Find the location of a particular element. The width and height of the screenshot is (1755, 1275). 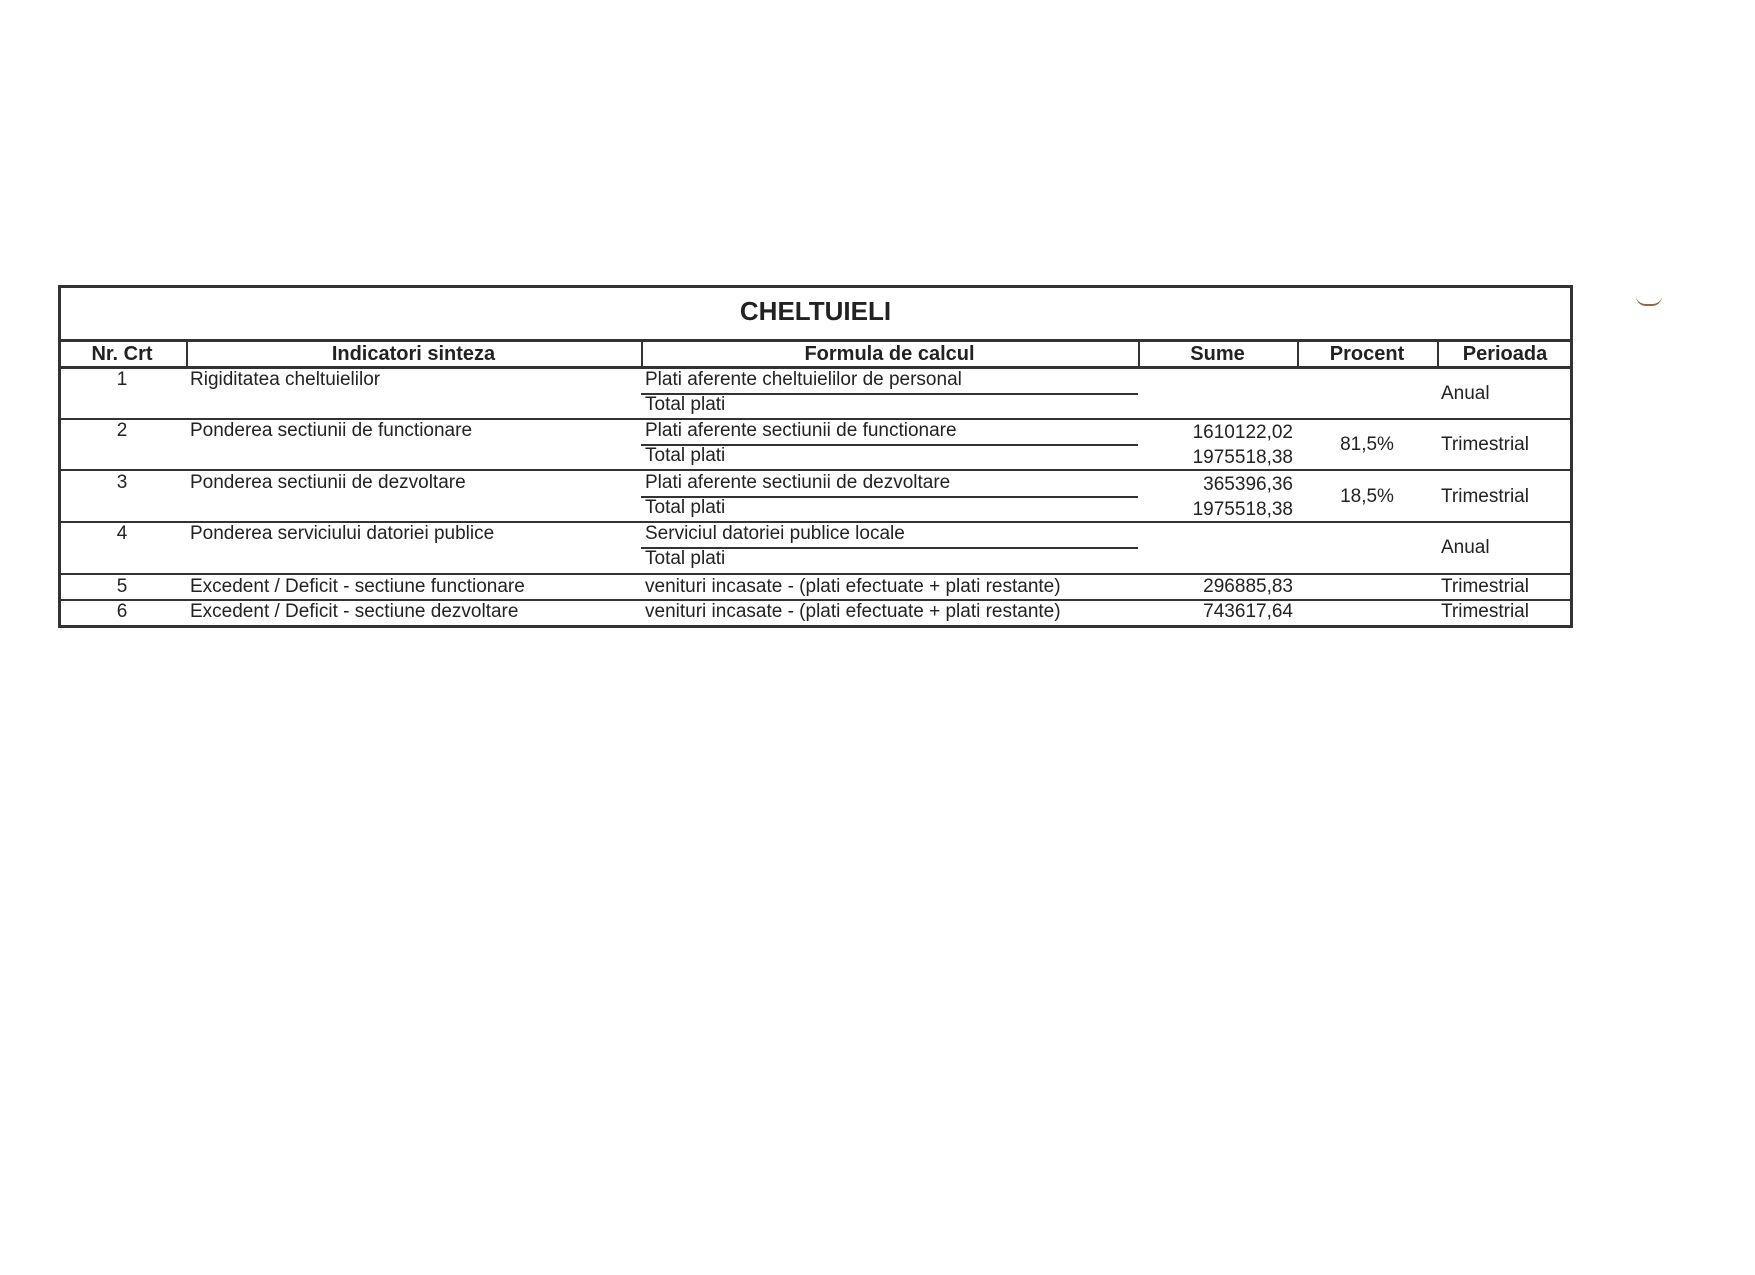

formula-numerator: Serviciul datoriei publice locale is located at coordinates (775, 533).